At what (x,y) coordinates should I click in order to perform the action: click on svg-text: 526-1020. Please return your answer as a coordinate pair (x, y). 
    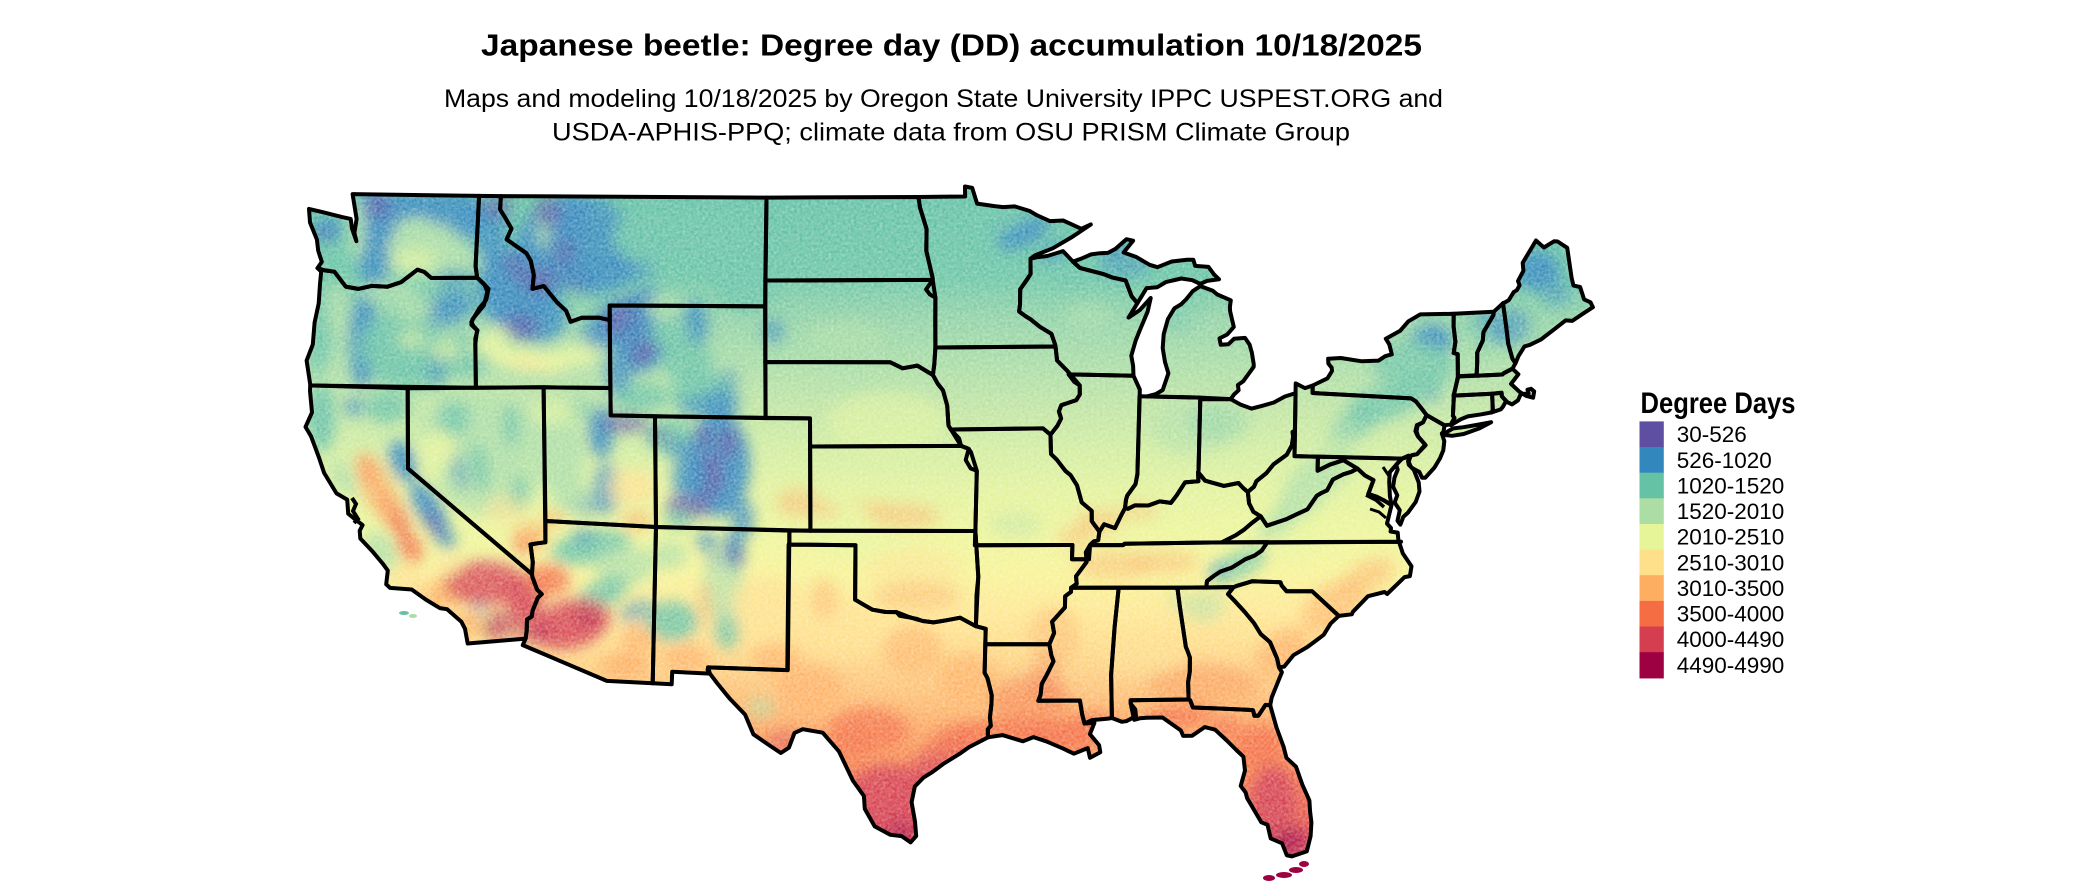
    Looking at the image, I should click on (1724, 460).